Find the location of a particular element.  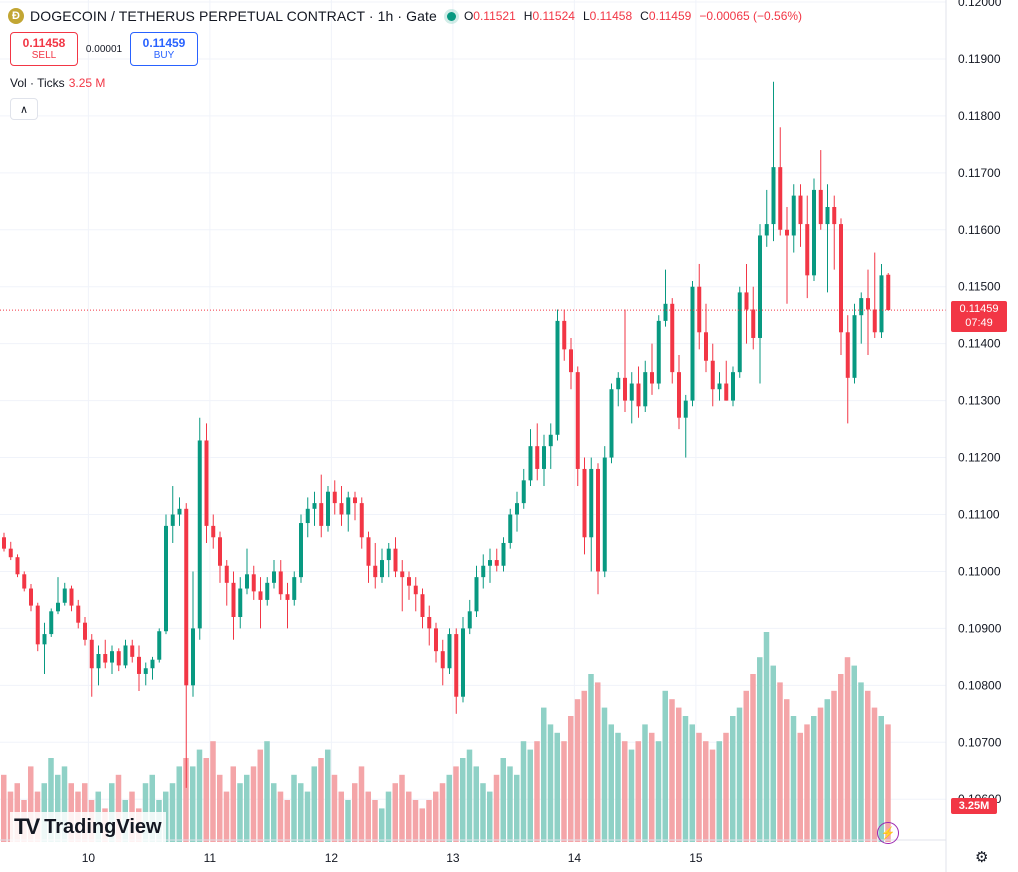

time-axis: 10 11 12 13 14 15 is located at coordinates (473, 852).